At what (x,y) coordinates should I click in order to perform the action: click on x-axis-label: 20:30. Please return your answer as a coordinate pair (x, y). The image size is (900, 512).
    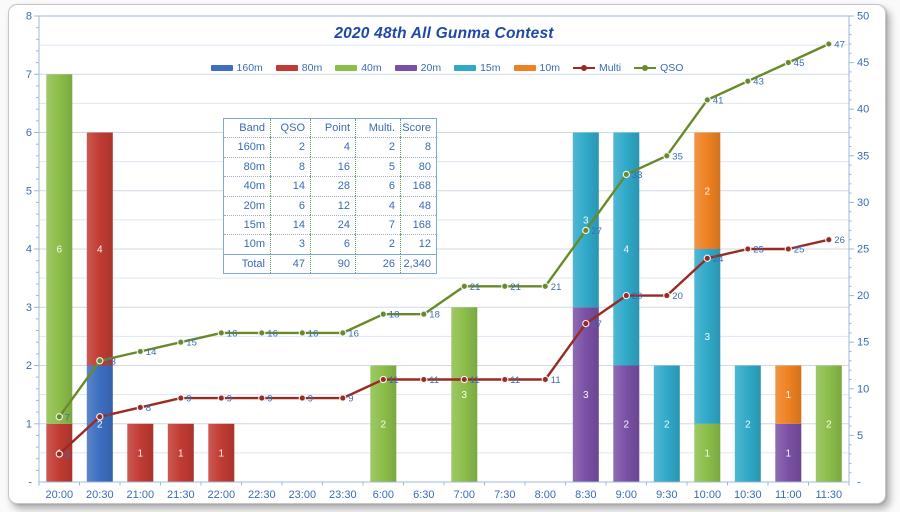
    Looking at the image, I should click on (100, 495).